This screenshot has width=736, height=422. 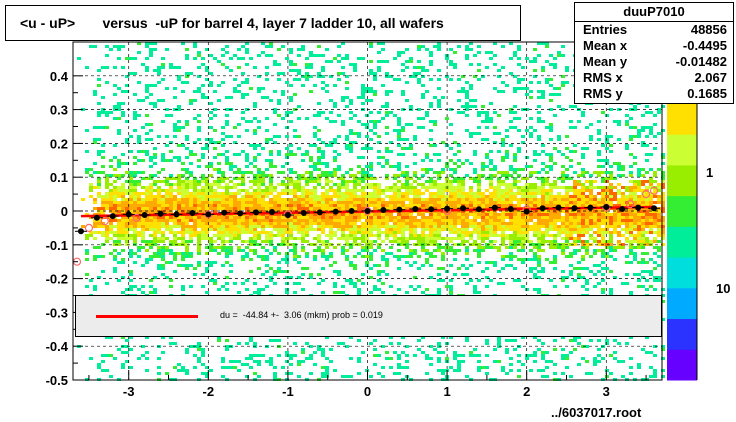 I want to click on x-tick-label: -2, so click(x=209, y=391).